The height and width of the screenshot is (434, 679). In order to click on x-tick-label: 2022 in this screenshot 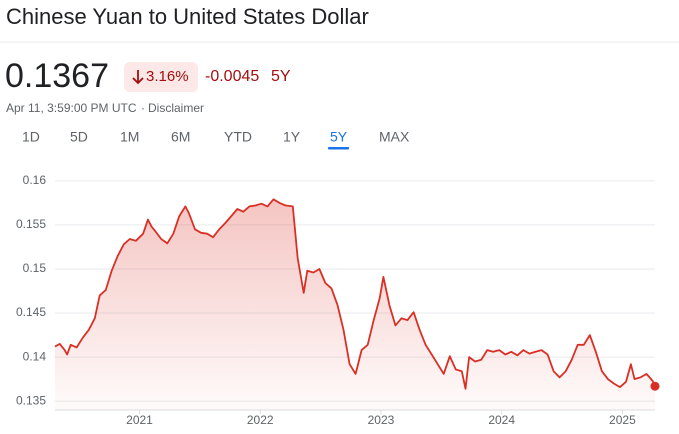, I will do `click(260, 420)`.